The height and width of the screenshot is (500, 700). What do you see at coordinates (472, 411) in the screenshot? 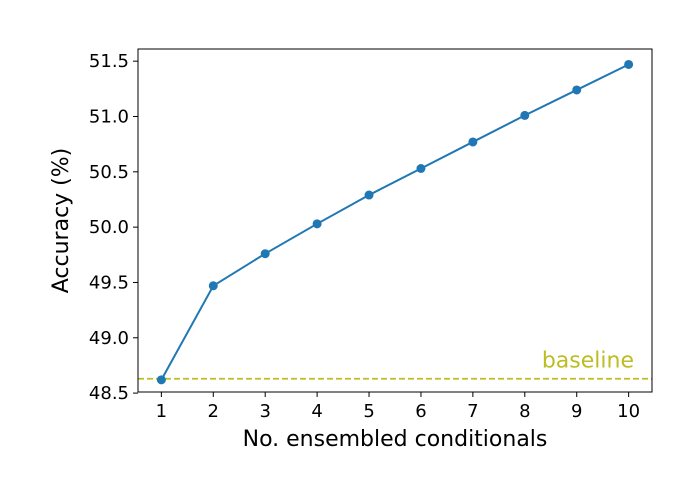
I see `x-tick-label: 7` at bounding box center [472, 411].